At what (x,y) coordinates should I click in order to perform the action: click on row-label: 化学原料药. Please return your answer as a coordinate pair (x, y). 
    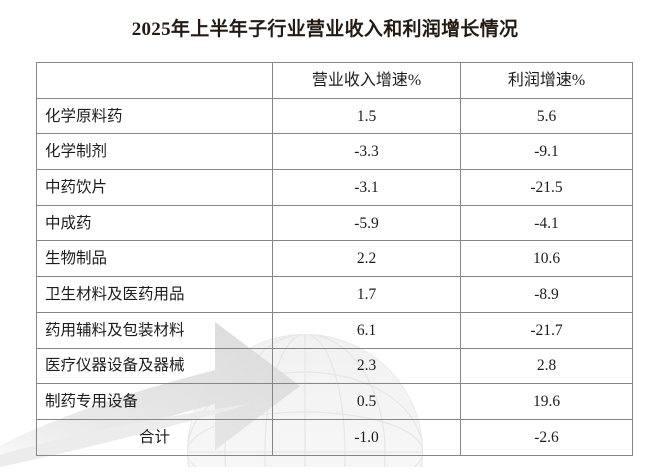
    Looking at the image, I should click on (154, 116).